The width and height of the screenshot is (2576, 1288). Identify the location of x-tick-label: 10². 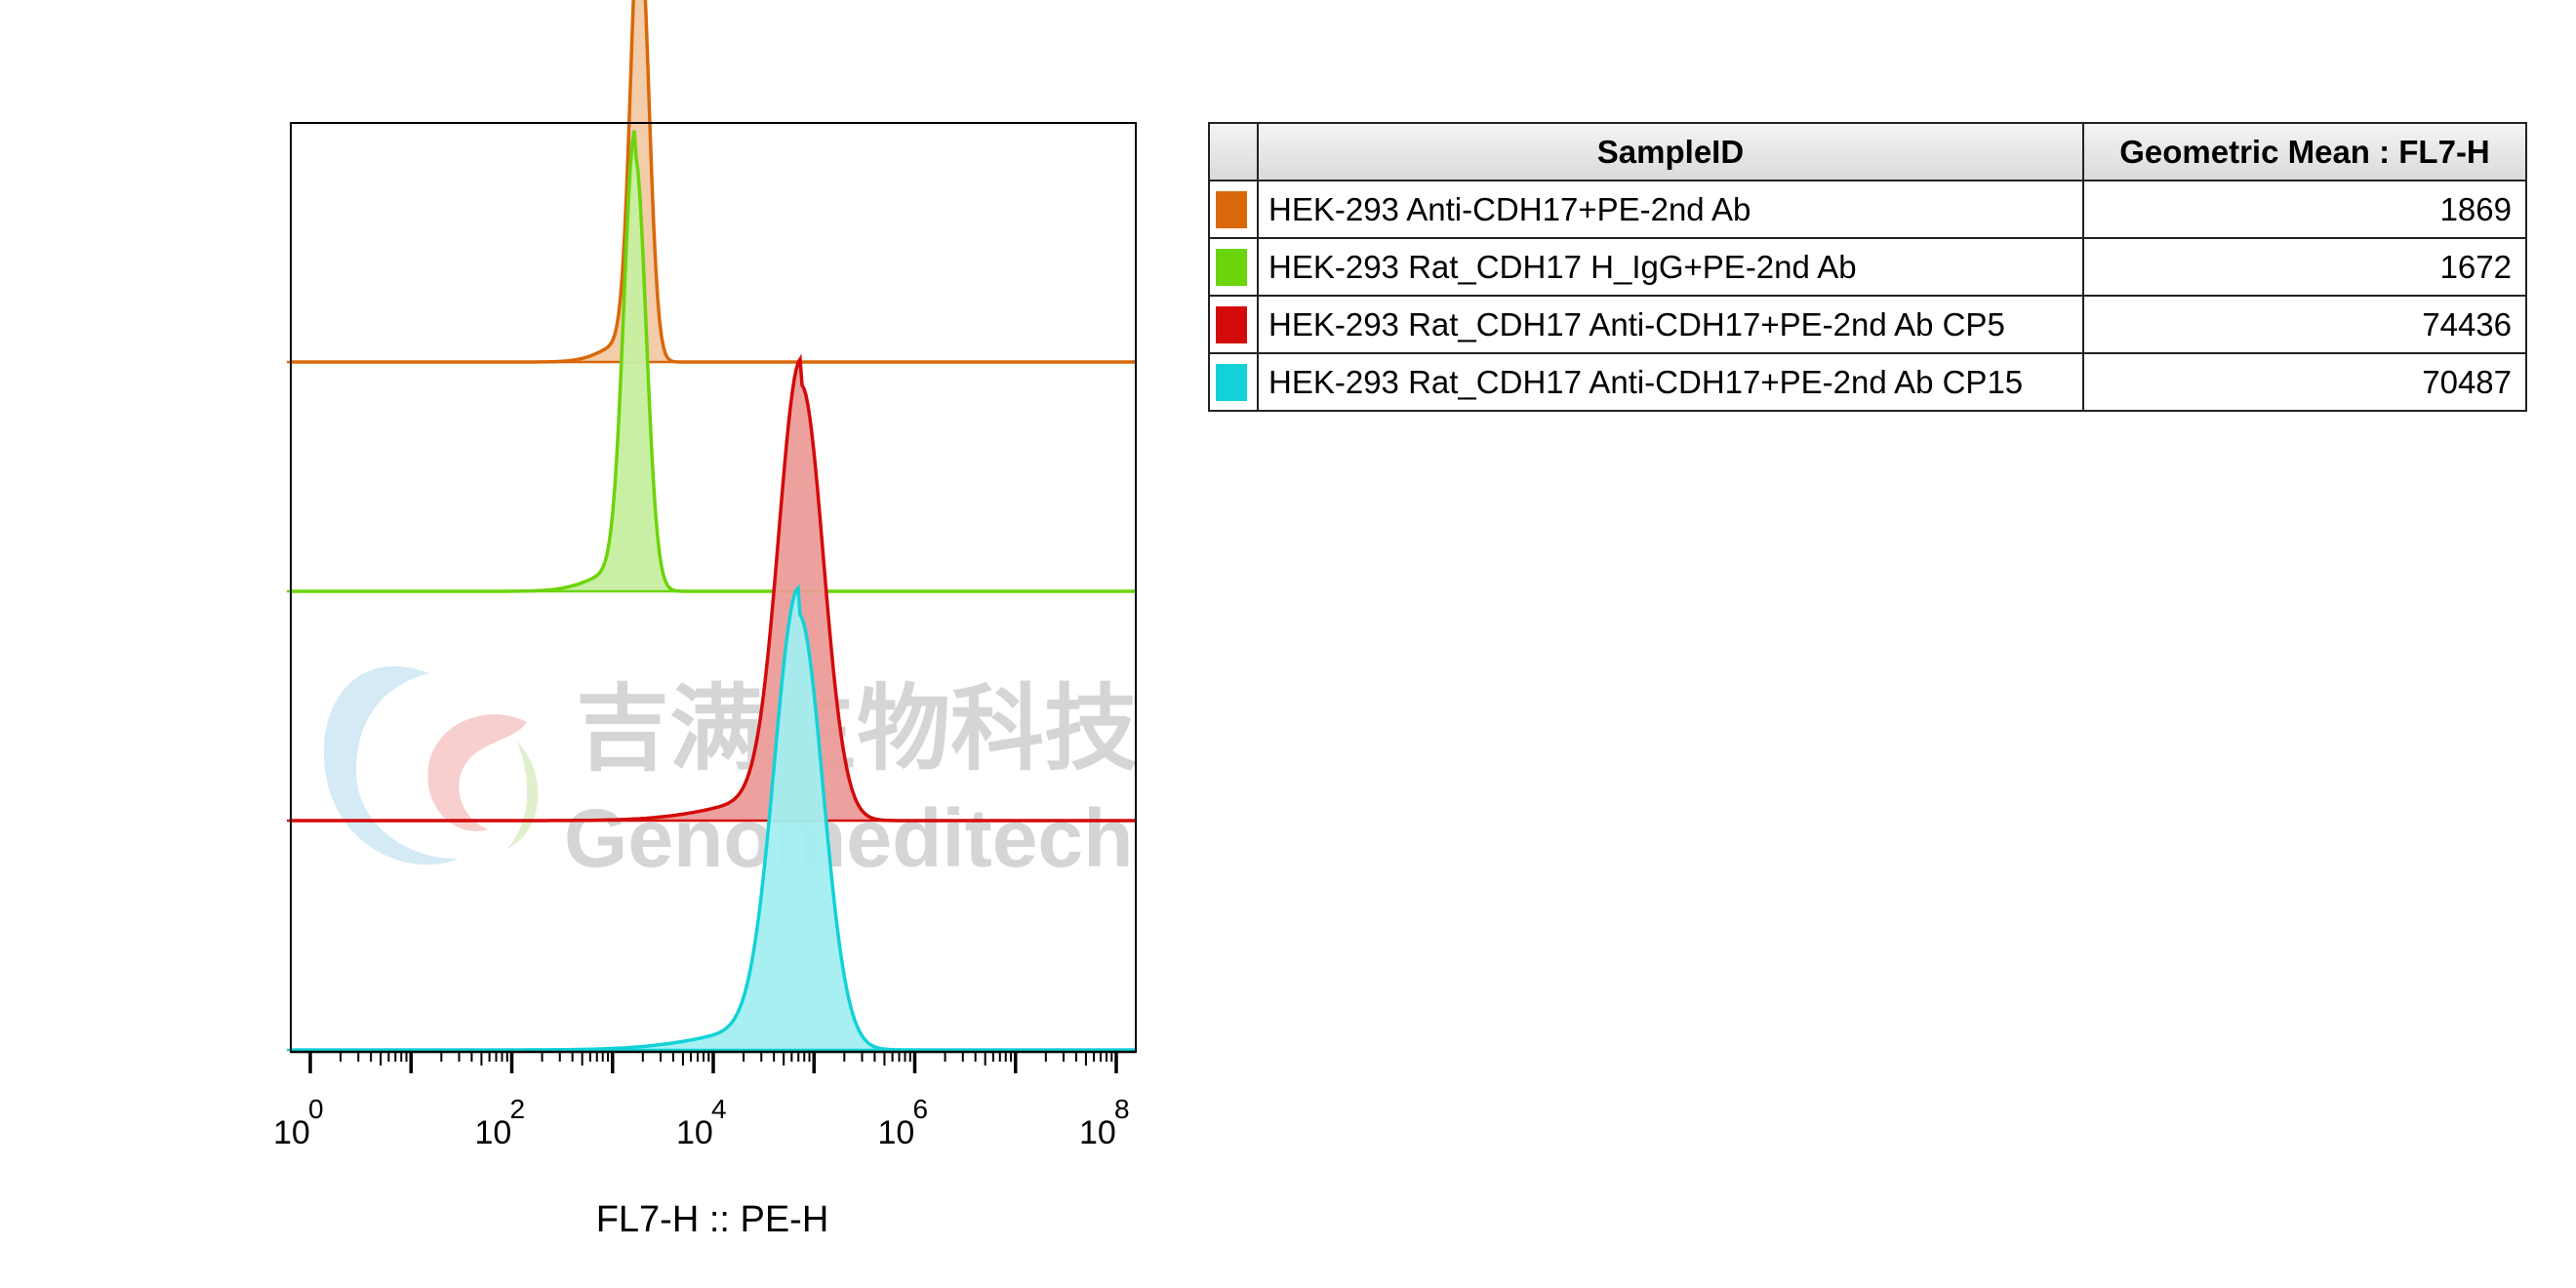
(500, 1122).